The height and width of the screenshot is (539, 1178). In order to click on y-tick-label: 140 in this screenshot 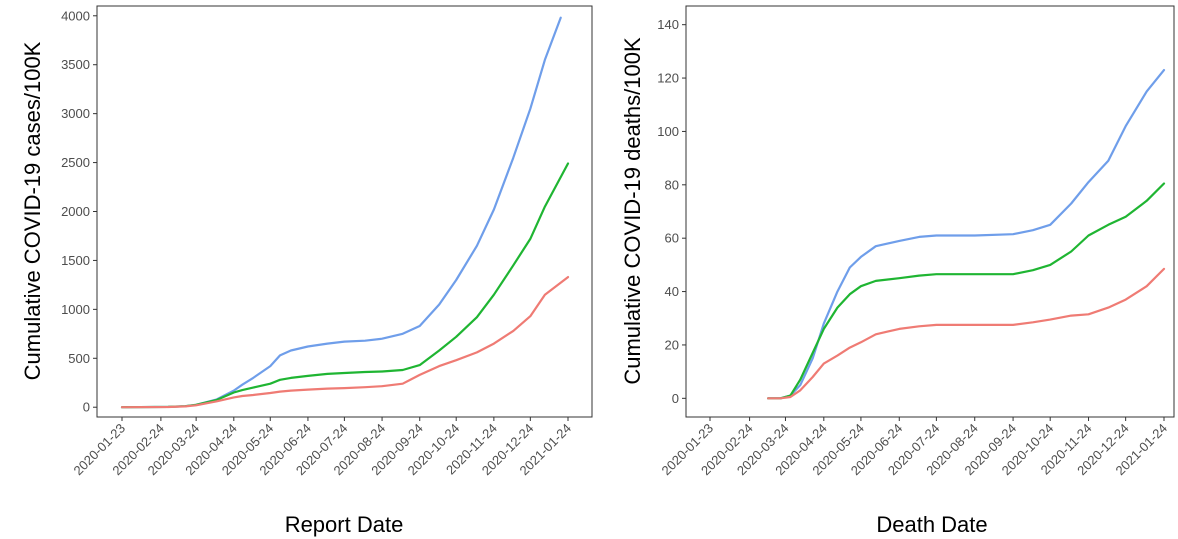, I will do `click(668, 24)`.